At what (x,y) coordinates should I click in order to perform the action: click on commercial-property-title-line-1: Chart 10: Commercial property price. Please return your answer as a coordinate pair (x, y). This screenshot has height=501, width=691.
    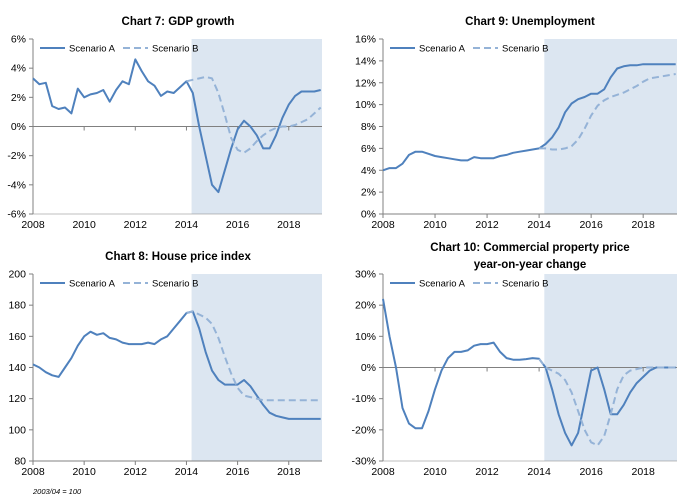
    Looking at the image, I should click on (529, 248).